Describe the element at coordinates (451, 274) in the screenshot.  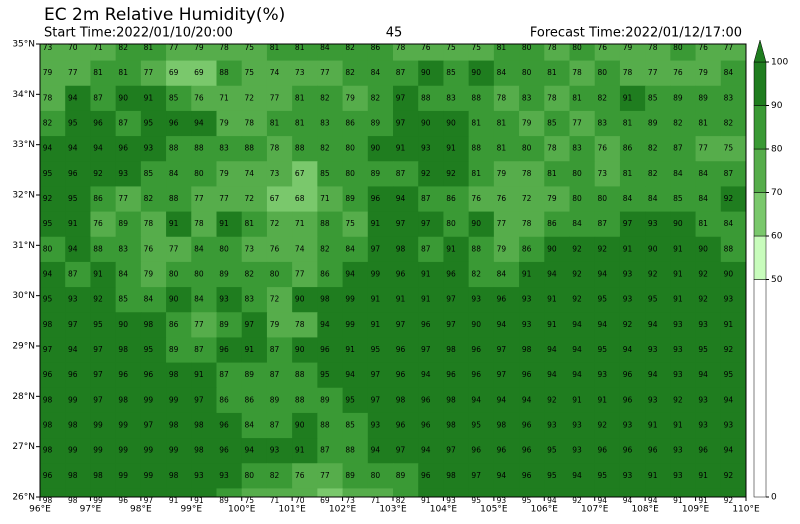
I see `humidity-value: 96` at that location.